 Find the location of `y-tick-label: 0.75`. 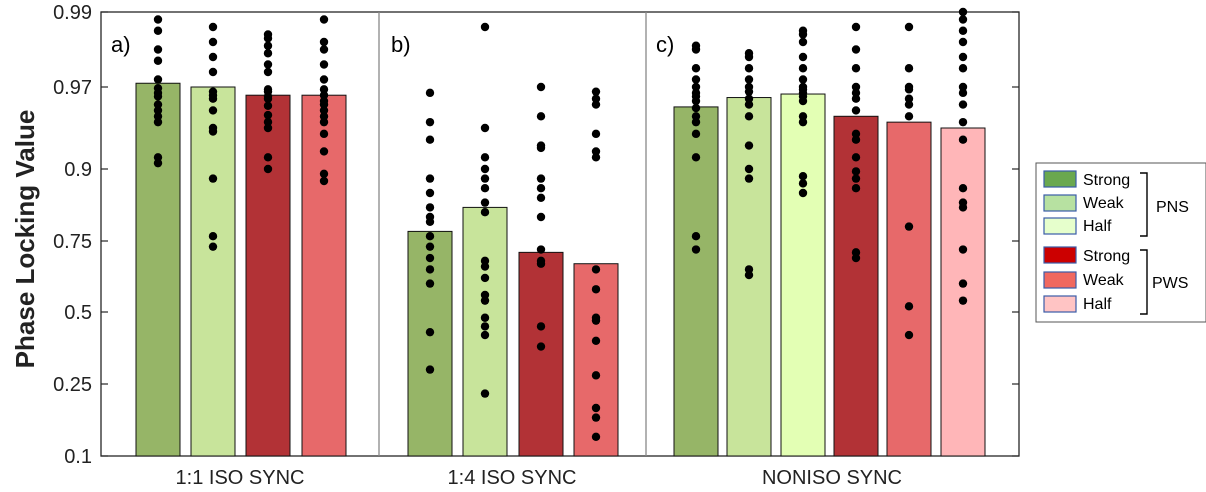

y-tick-label: 0.75 is located at coordinates (72, 242).